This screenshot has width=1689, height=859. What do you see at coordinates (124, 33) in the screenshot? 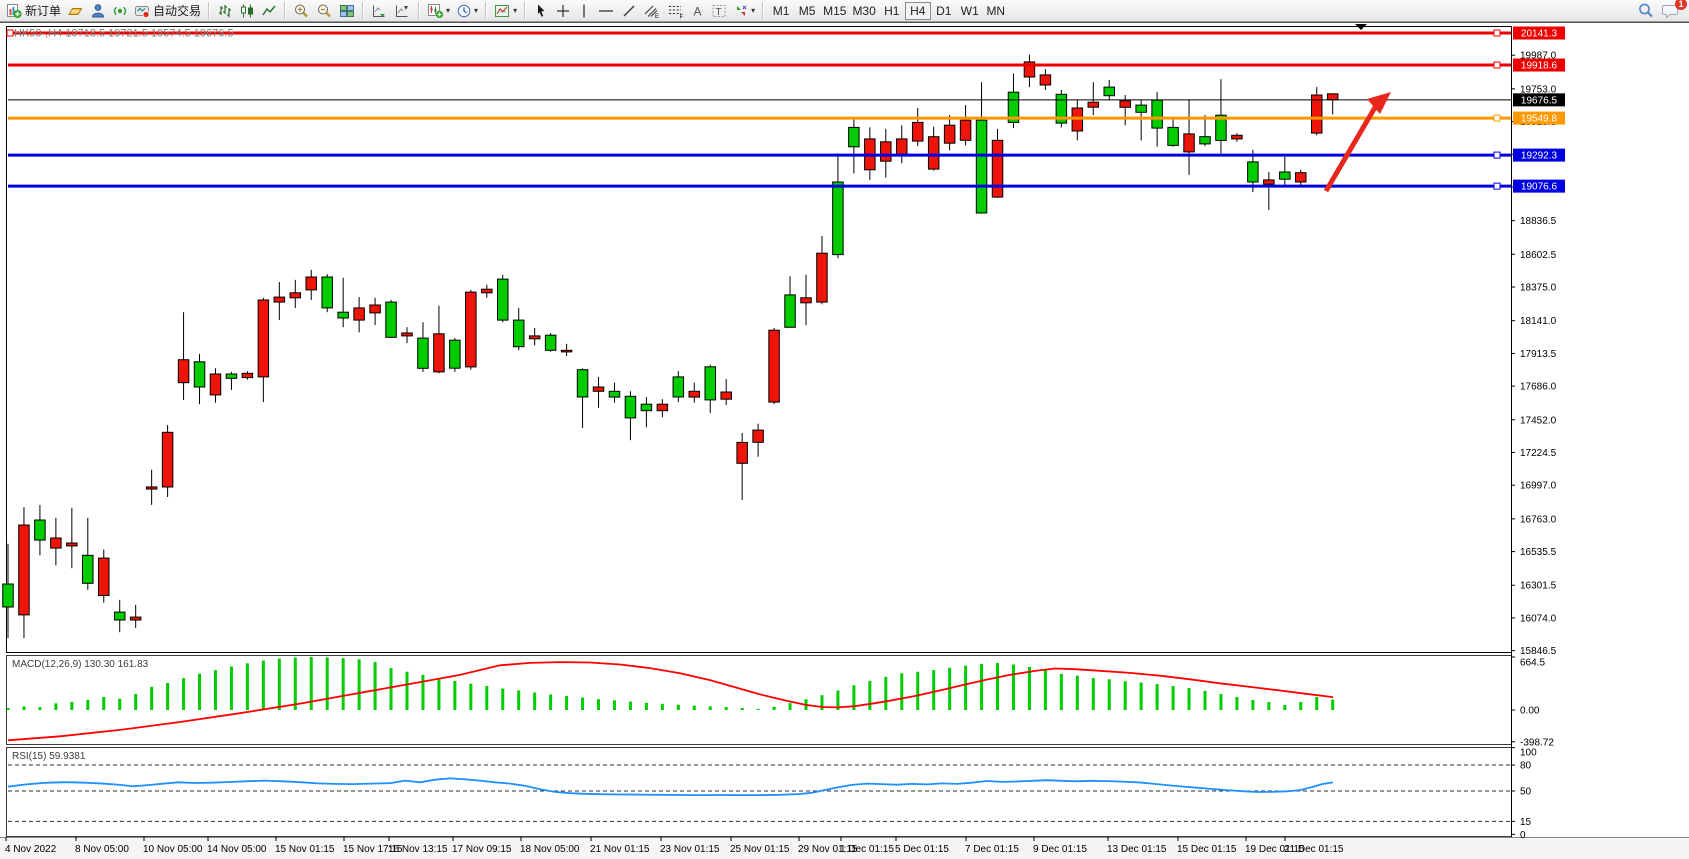
I see `chart-title: HK50-,H4 19718.5 19721.5 19574.5 19676.5` at bounding box center [124, 33].